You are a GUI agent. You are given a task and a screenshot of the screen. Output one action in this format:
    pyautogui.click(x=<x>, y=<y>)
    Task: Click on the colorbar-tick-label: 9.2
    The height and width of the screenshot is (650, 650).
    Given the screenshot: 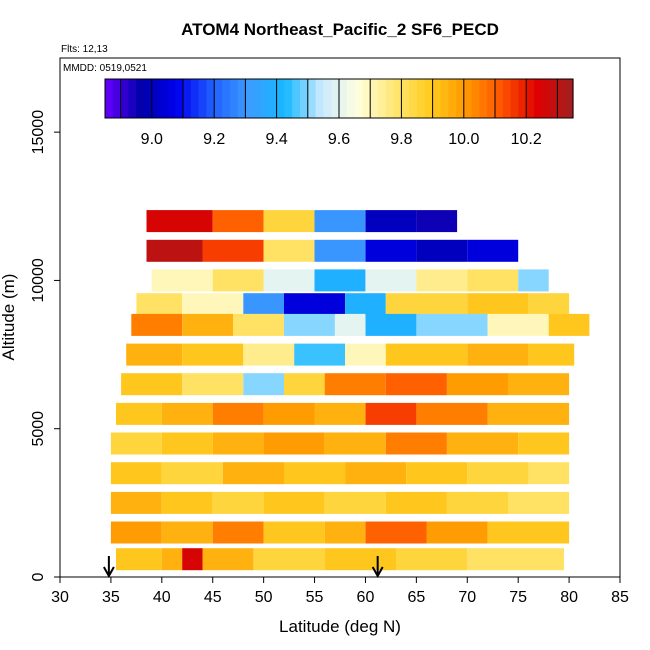 What is the action you would take?
    pyautogui.click(x=214, y=139)
    